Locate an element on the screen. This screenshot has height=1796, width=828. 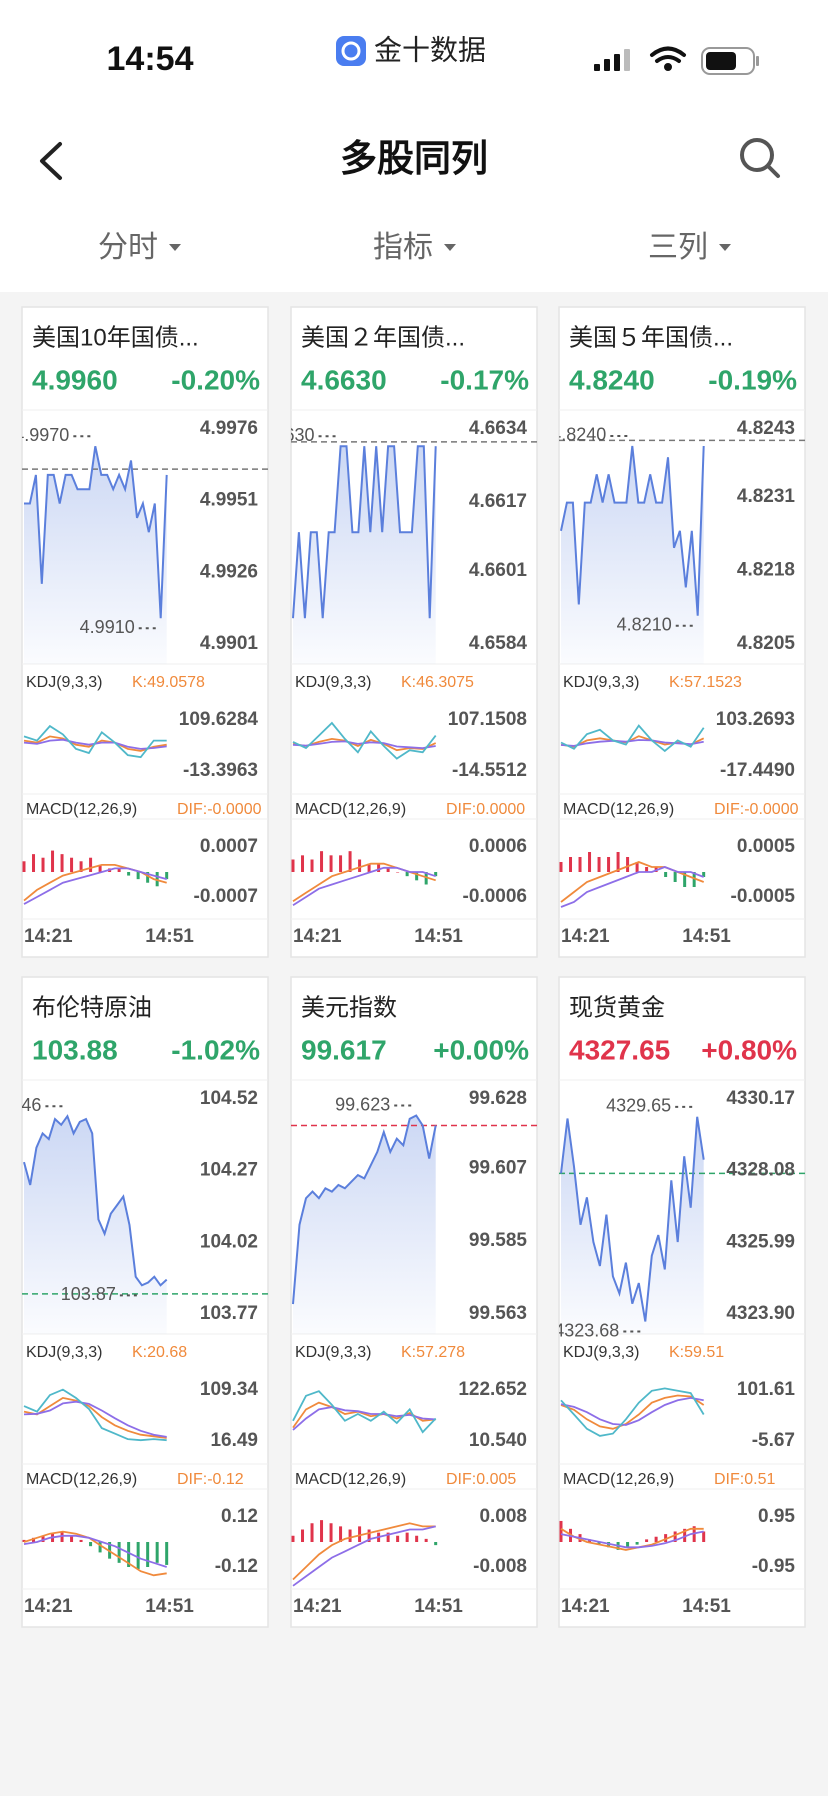
price-tick-label: 99.607 is located at coordinates (498, 1167).